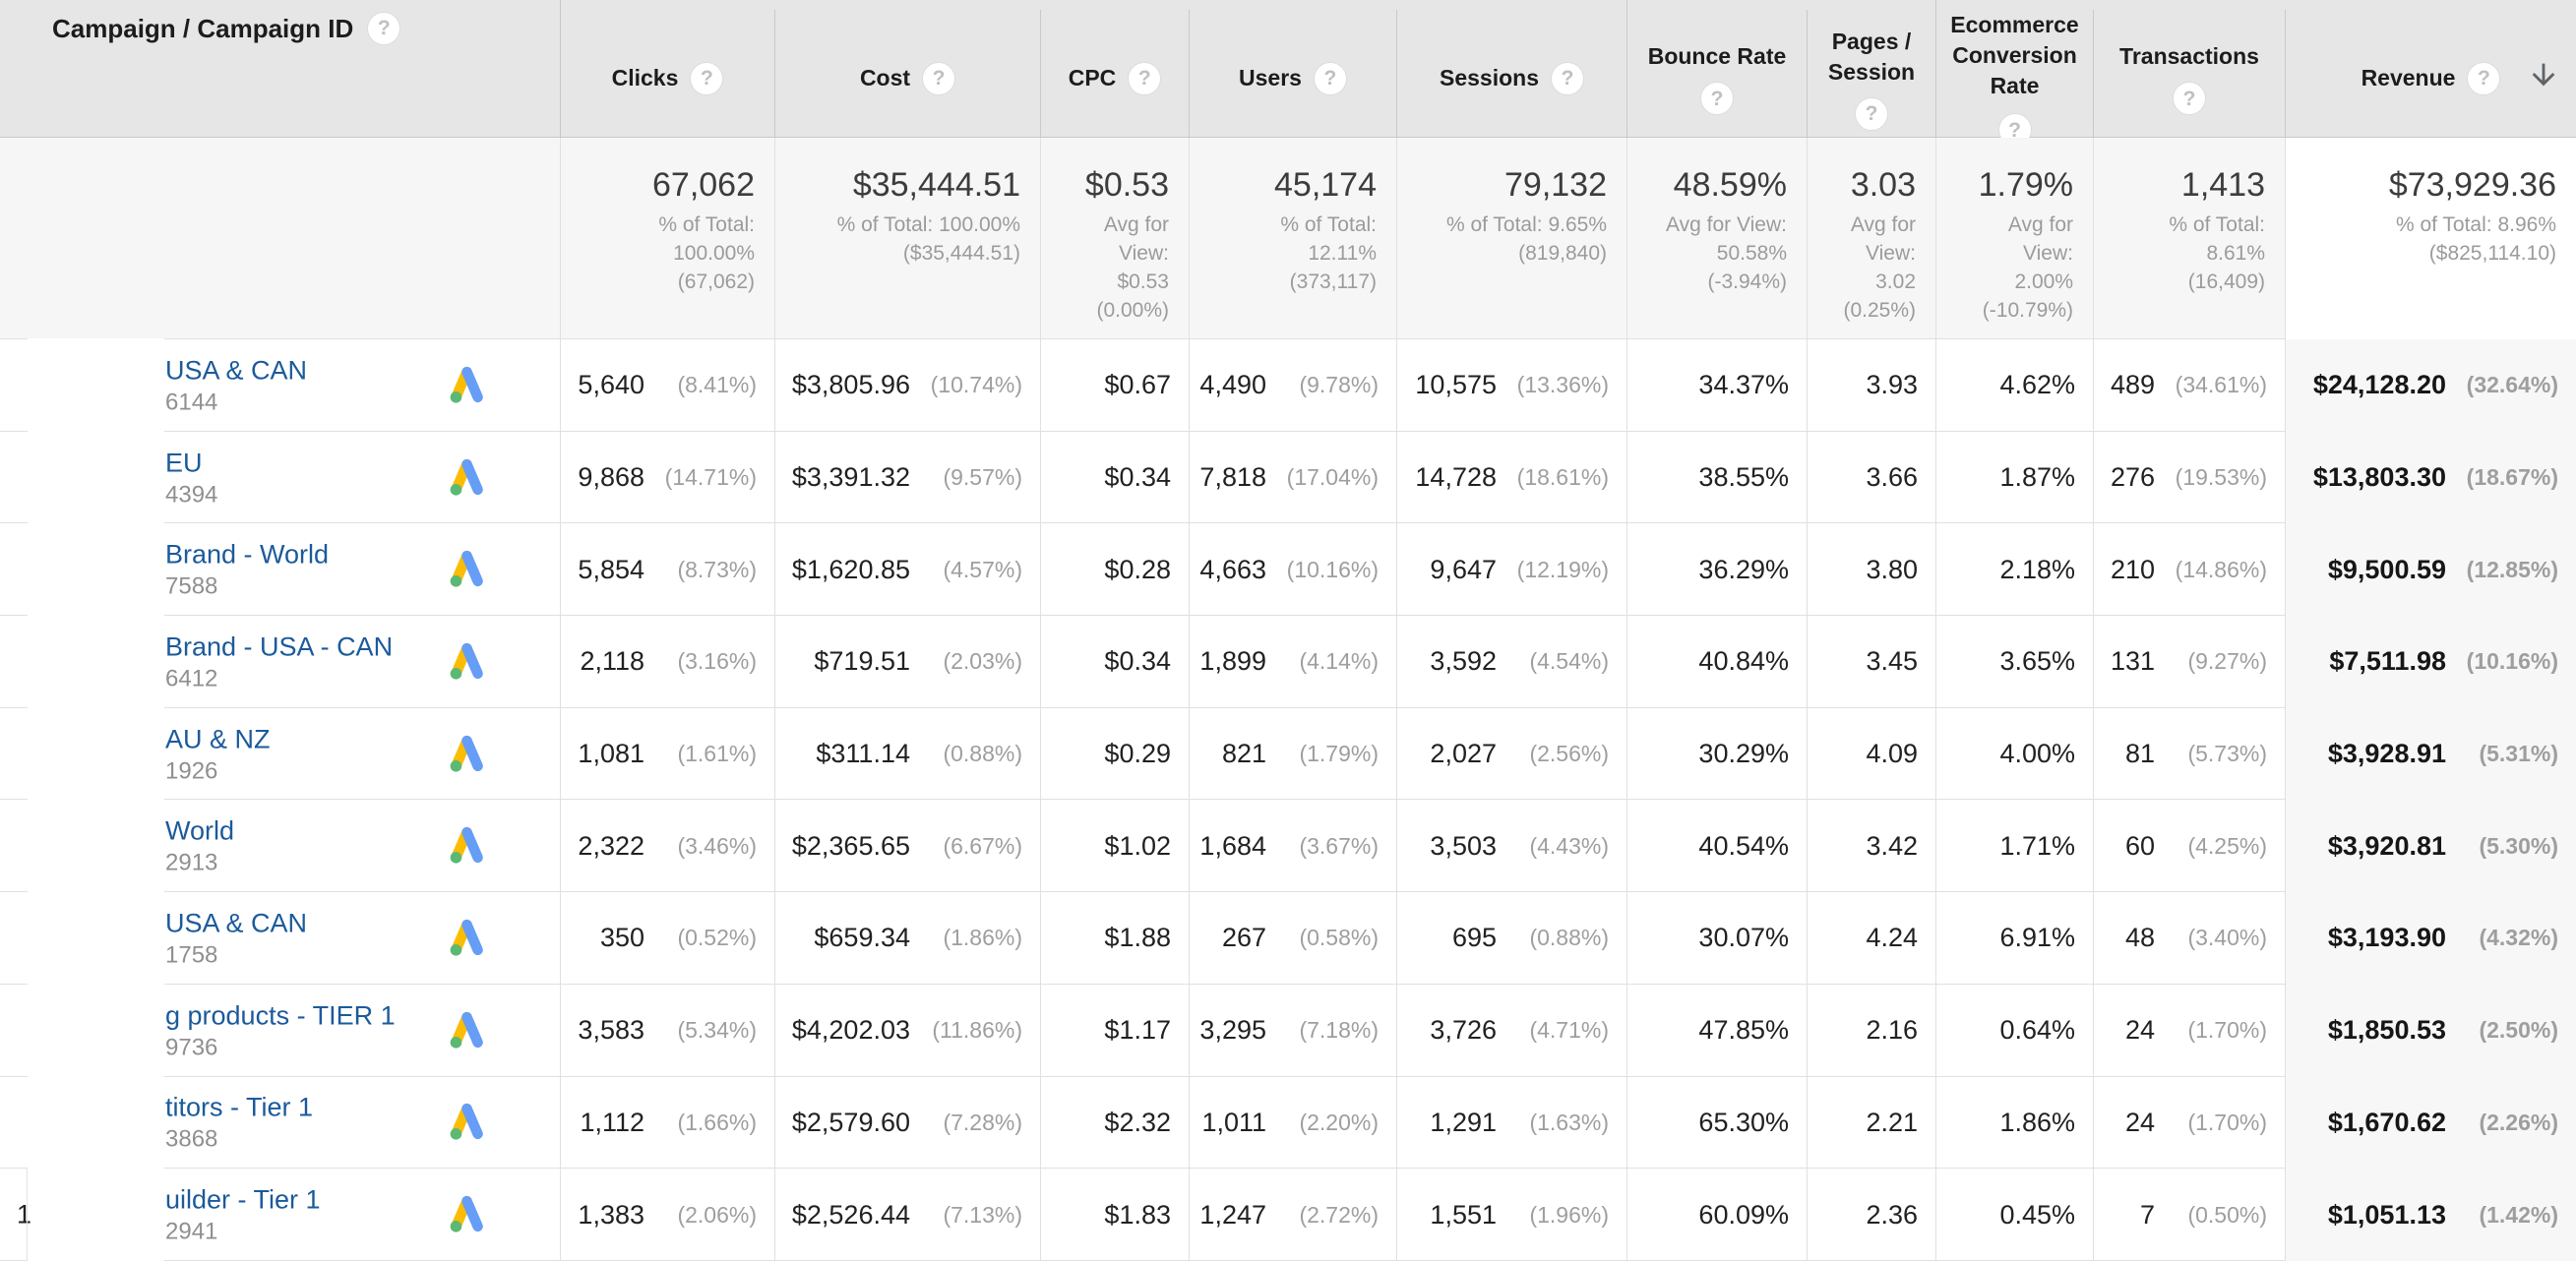 The image size is (2576, 1261). Describe the element at coordinates (667, 570) in the screenshot. I see `cell-clicks: 5,854 (8.73%)` at that location.